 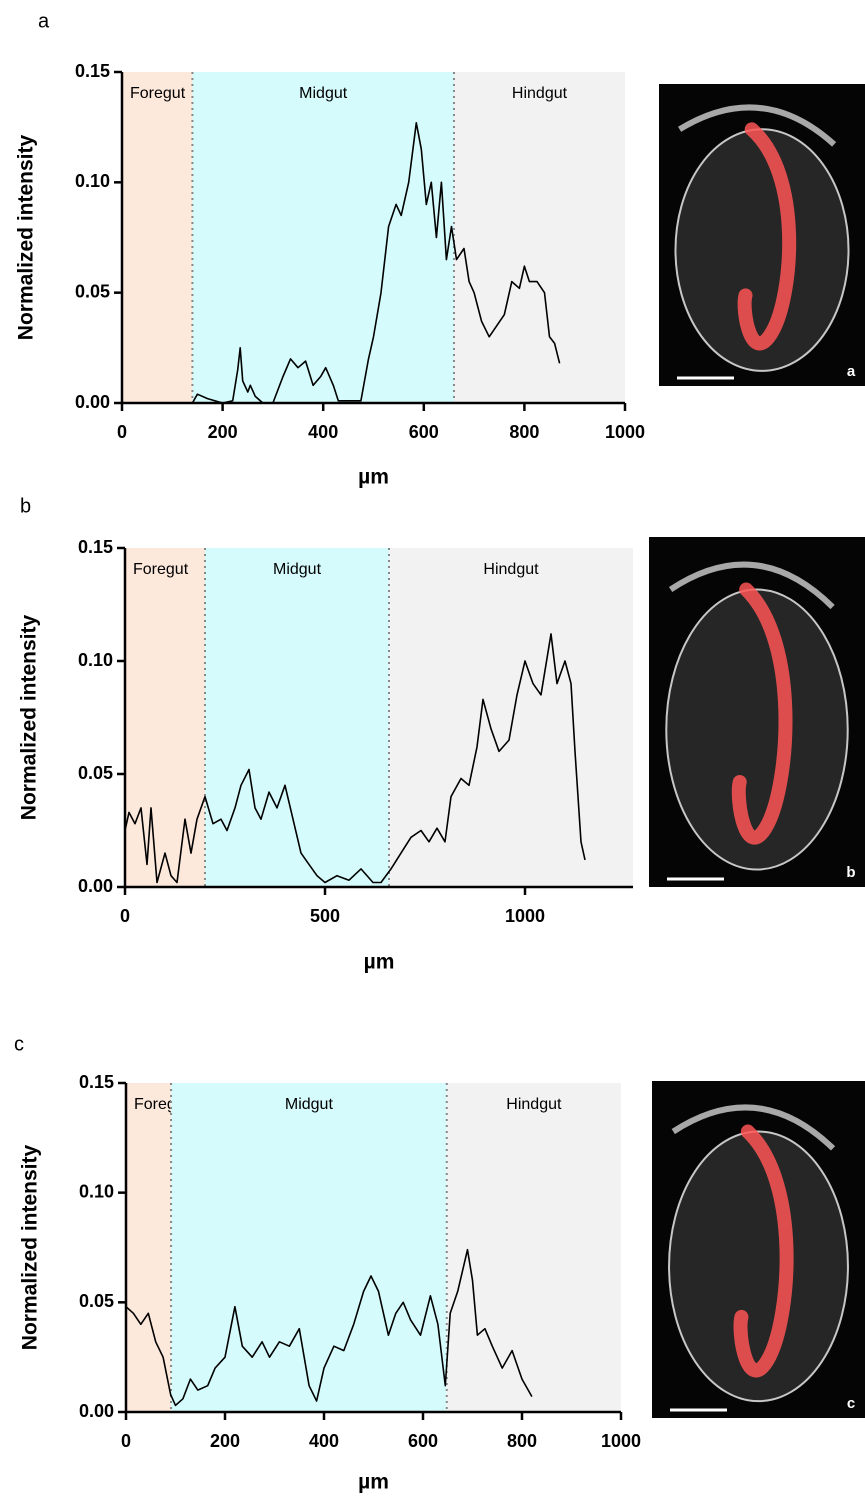 What do you see at coordinates (25, 506) in the screenshot?
I see `panel-label: b` at bounding box center [25, 506].